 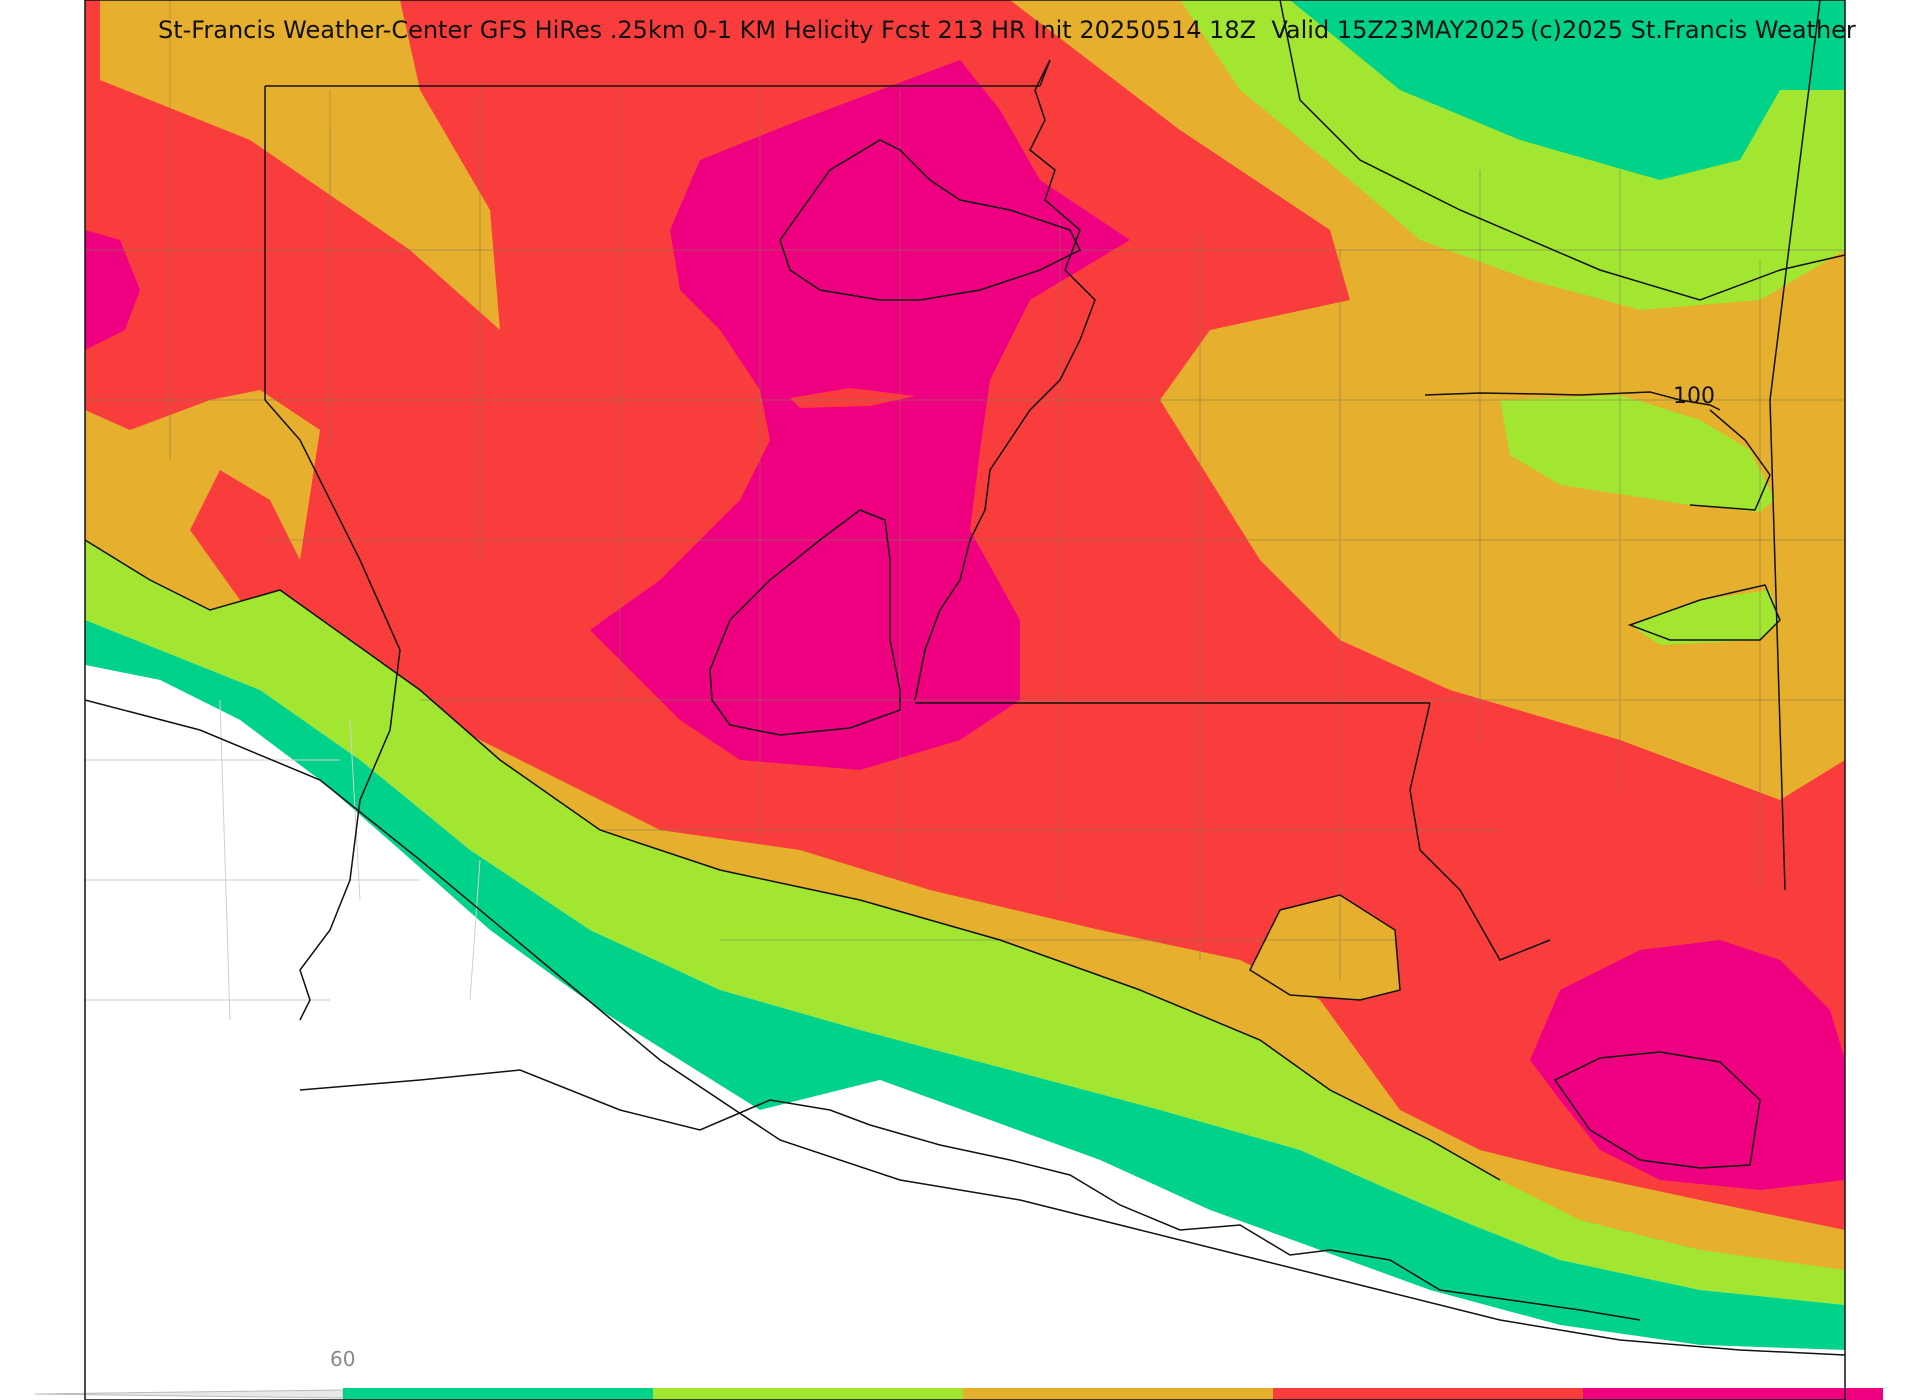 I want to click on contour-green-lower, so click(x=1704, y=612).